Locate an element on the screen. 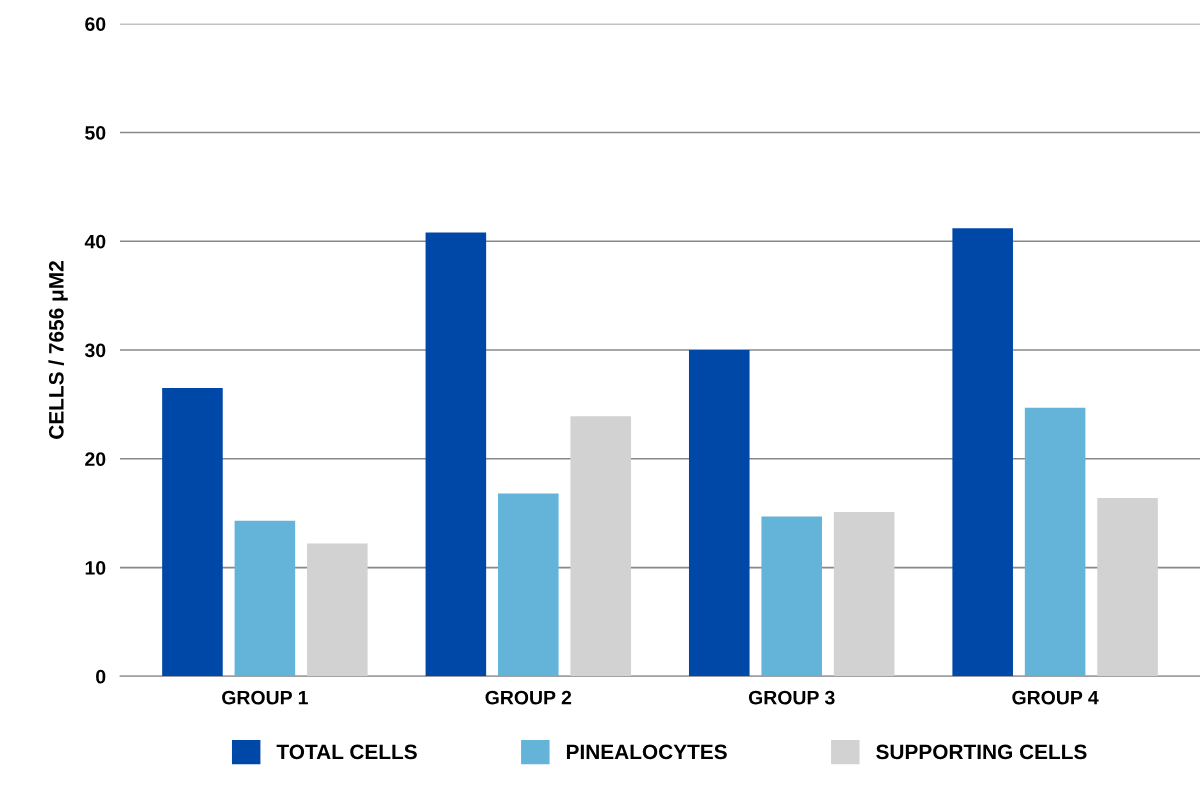 The width and height of the screenshot is (1200, 791). y-tick-label: 20 is located at coordinates (95, 459).